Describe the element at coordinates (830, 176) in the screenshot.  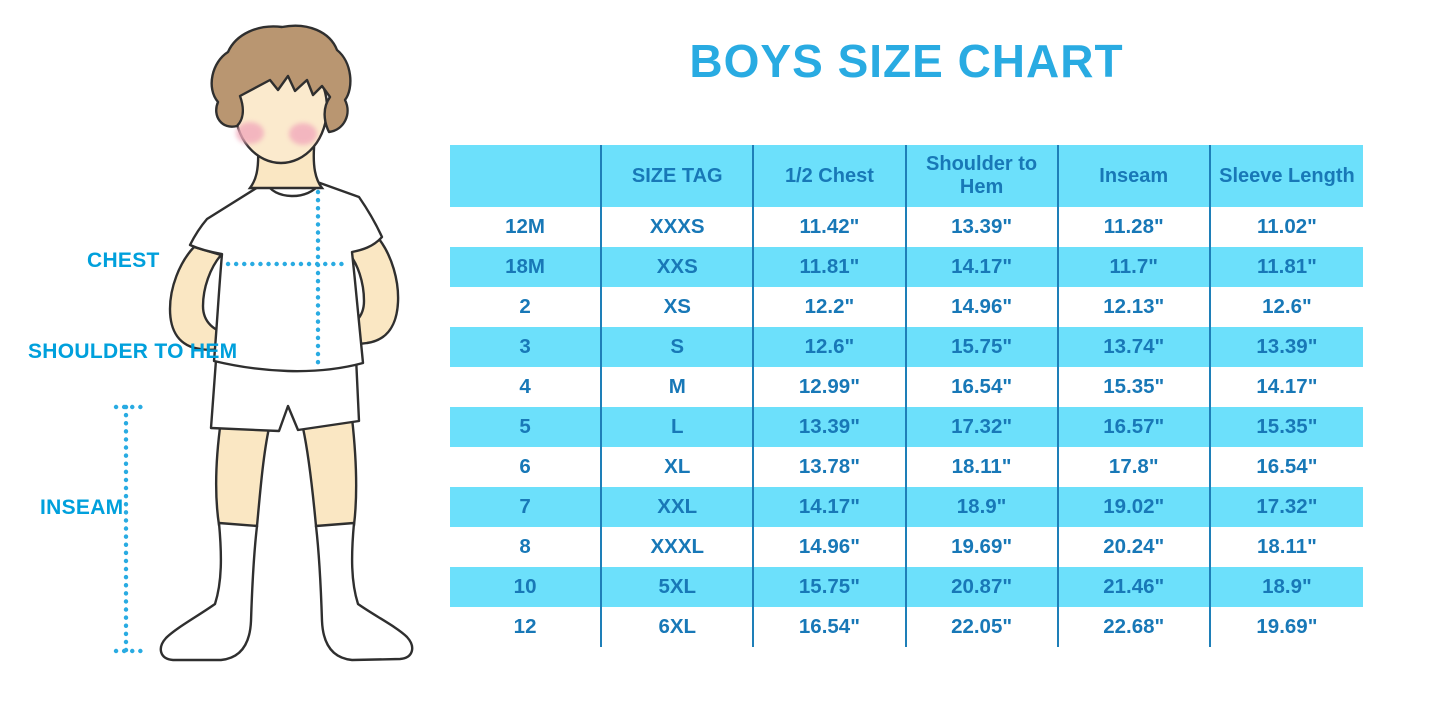
I see `table-header-cell: 1/2 Chest` at that location.